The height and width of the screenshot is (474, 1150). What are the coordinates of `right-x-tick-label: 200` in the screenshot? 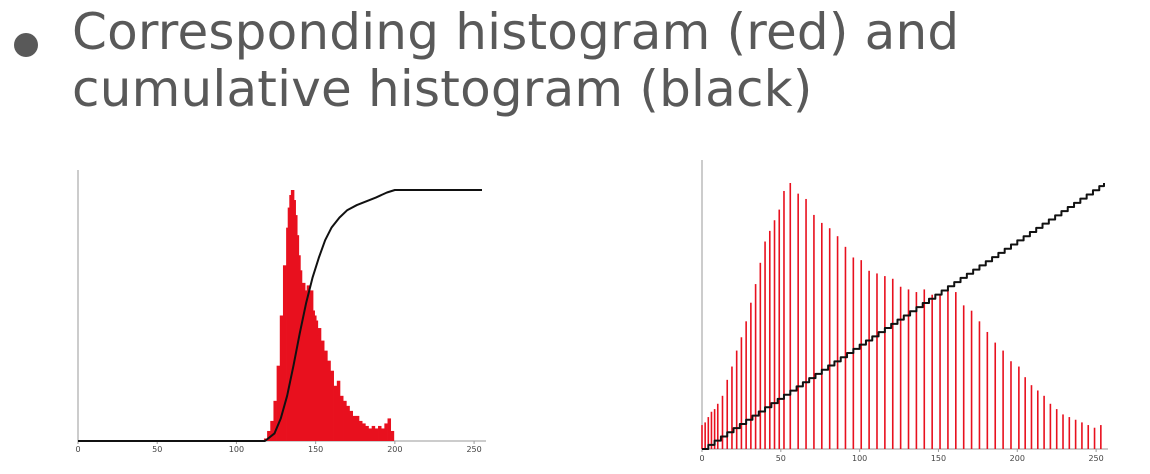 It's located at (1017, 458).